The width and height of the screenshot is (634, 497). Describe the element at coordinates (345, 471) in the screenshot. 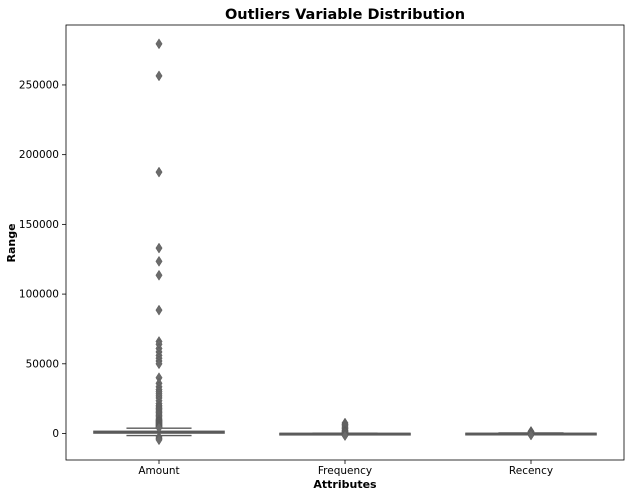

I see `x-tick-label: Frequency` at that location.